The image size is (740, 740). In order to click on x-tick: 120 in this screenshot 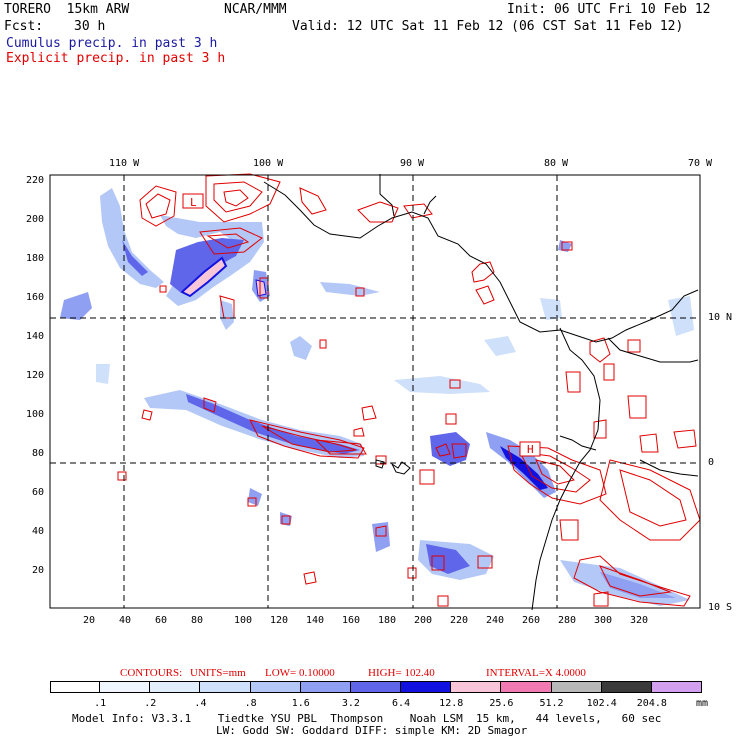, I will do `click(279, 620)`.